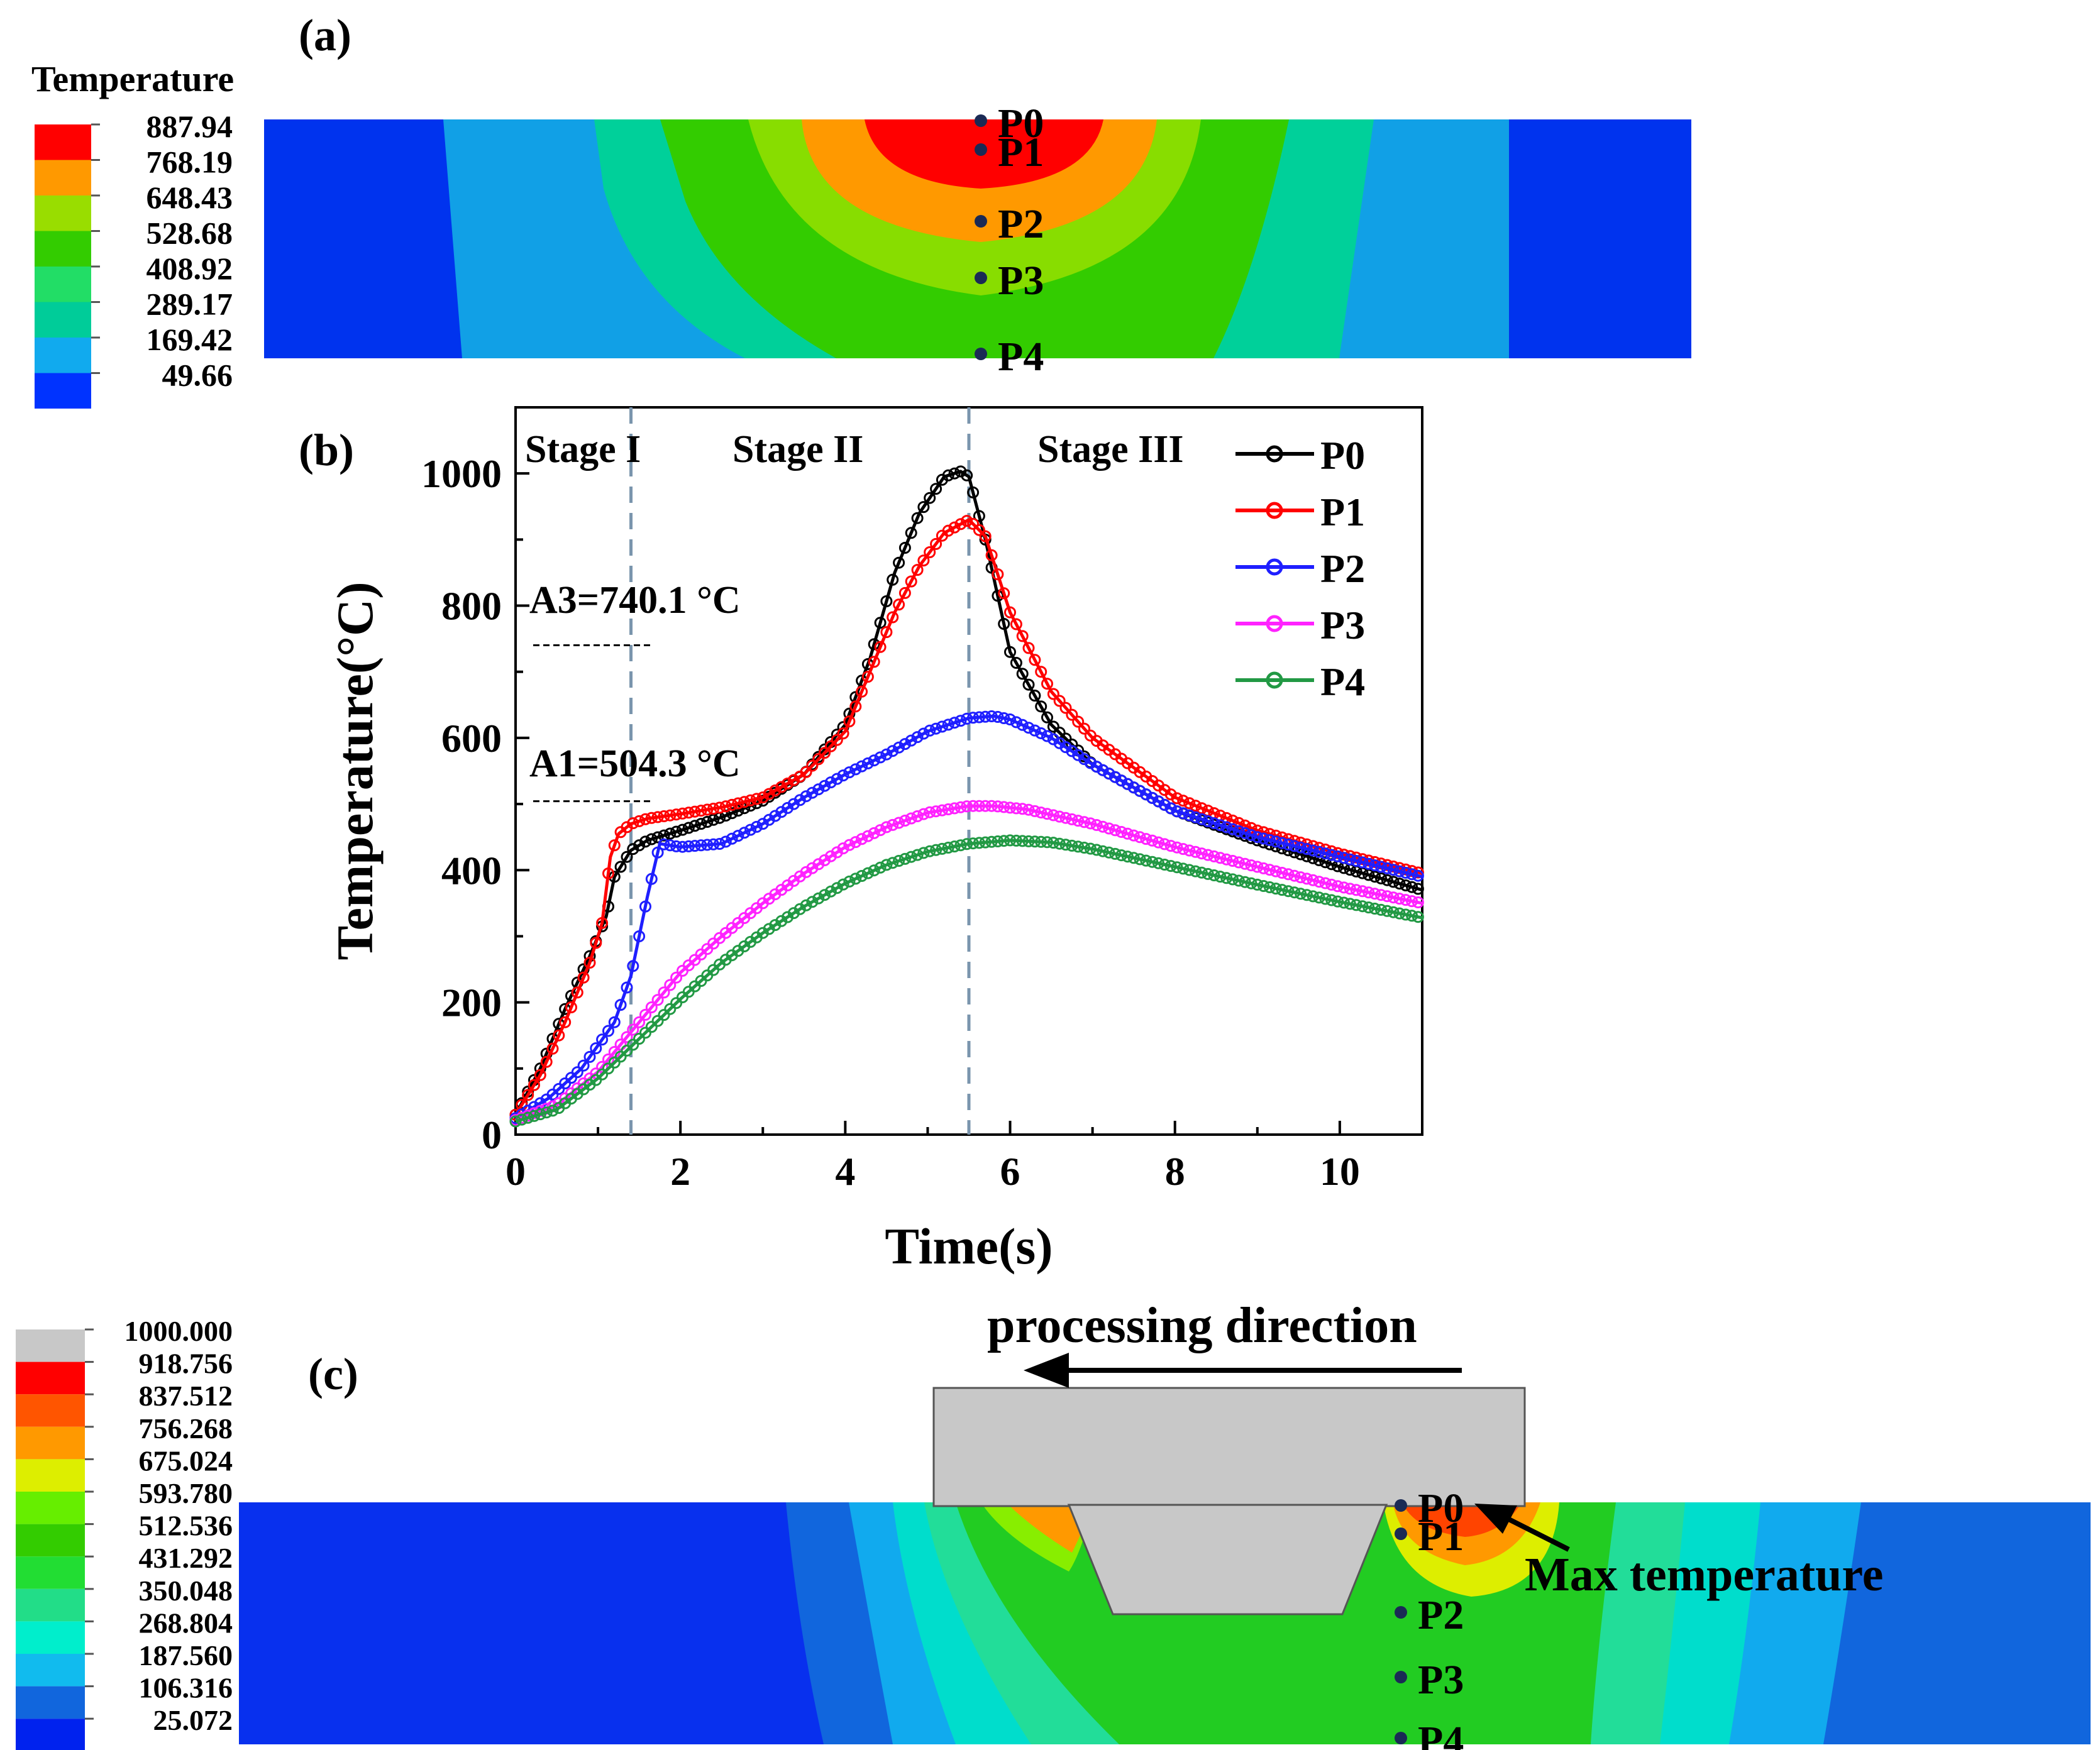  I want to click on point-c-marker, so click(1401, 1505).